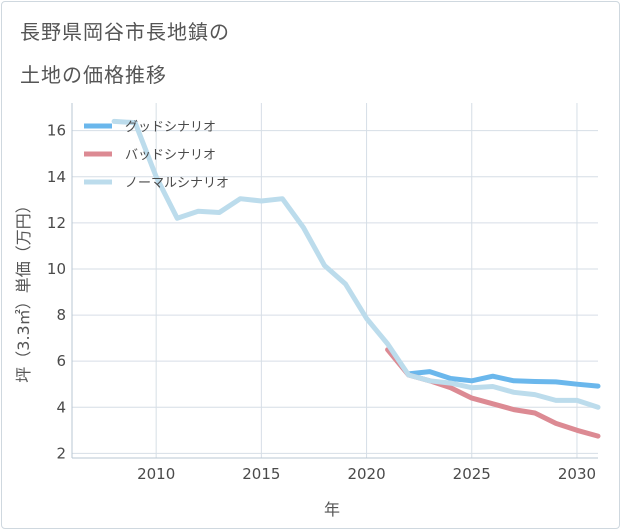 The height and width of the screenshot is (530, 621). What do you see at coordinates (56, 177) in the screenshot?
I see `y-tick-label: 14` at bounding box center [56, 177].